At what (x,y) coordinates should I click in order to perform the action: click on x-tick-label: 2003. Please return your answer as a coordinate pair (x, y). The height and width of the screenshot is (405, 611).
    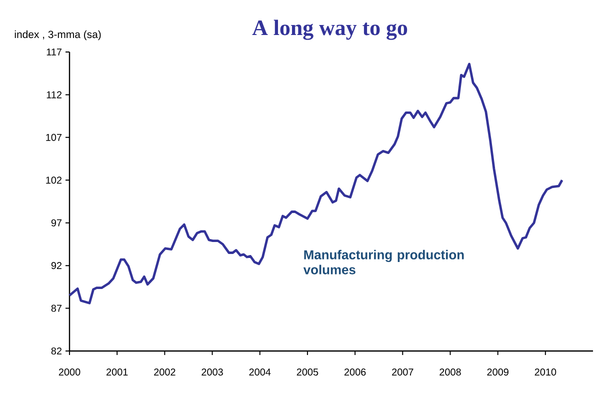
    Looking at the image, I should click on (212, 372).